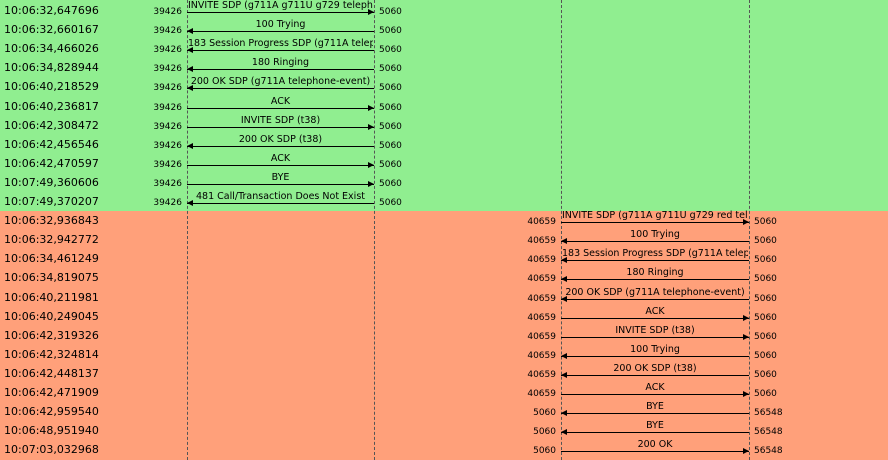 The image size is (888, 460). I want to click on left-port: 5060, so click(544, 451).